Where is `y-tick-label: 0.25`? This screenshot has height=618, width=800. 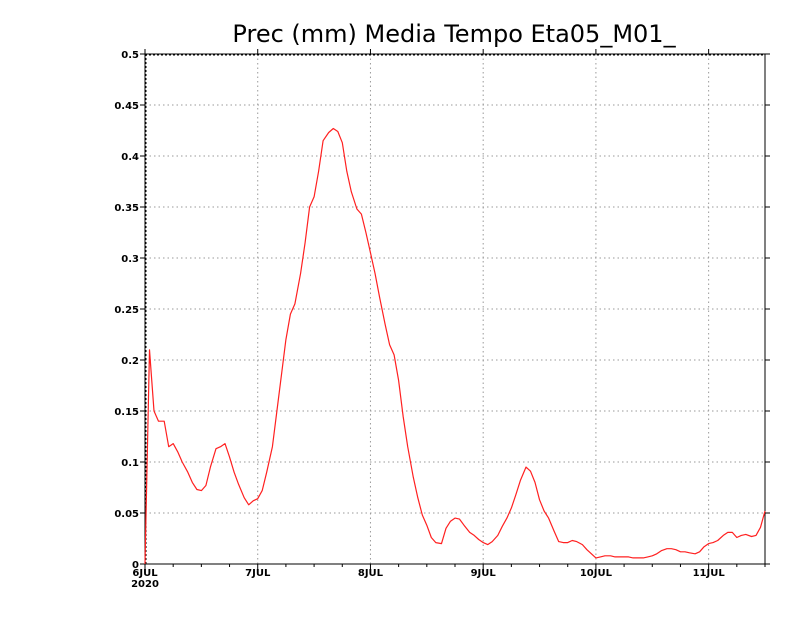
y-tick-label: 0.25 is located at coordinates (126, 310).